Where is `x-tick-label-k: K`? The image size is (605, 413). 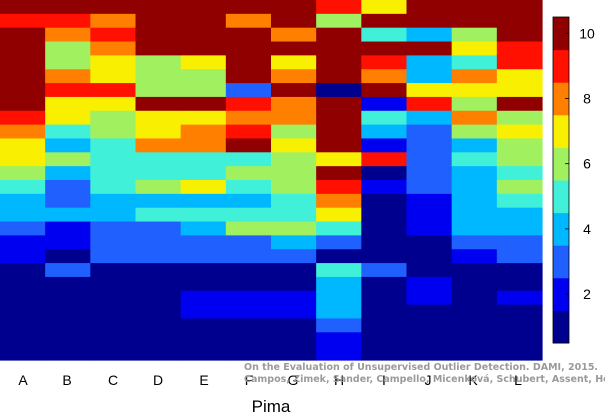 x-tick-label-k: K is located at coordinates (473, 380).